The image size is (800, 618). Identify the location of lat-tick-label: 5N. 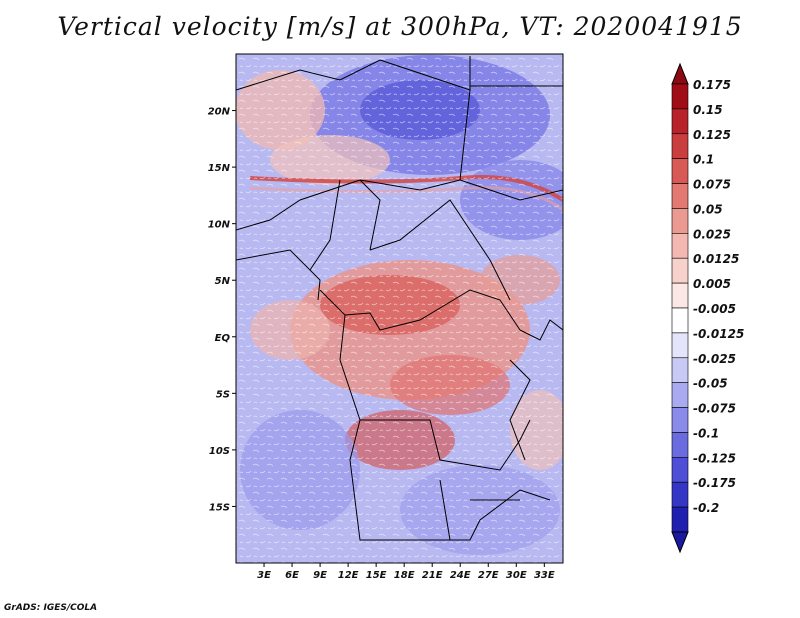
(223, 281).